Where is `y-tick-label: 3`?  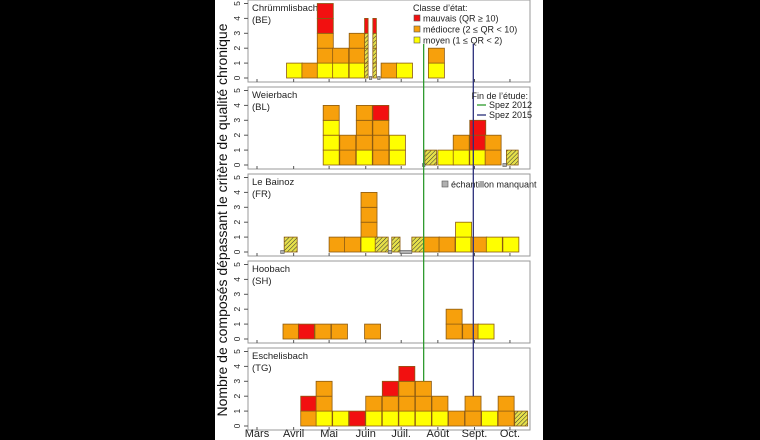
y-tick-label: 3 is located at coordinates (237, 33).